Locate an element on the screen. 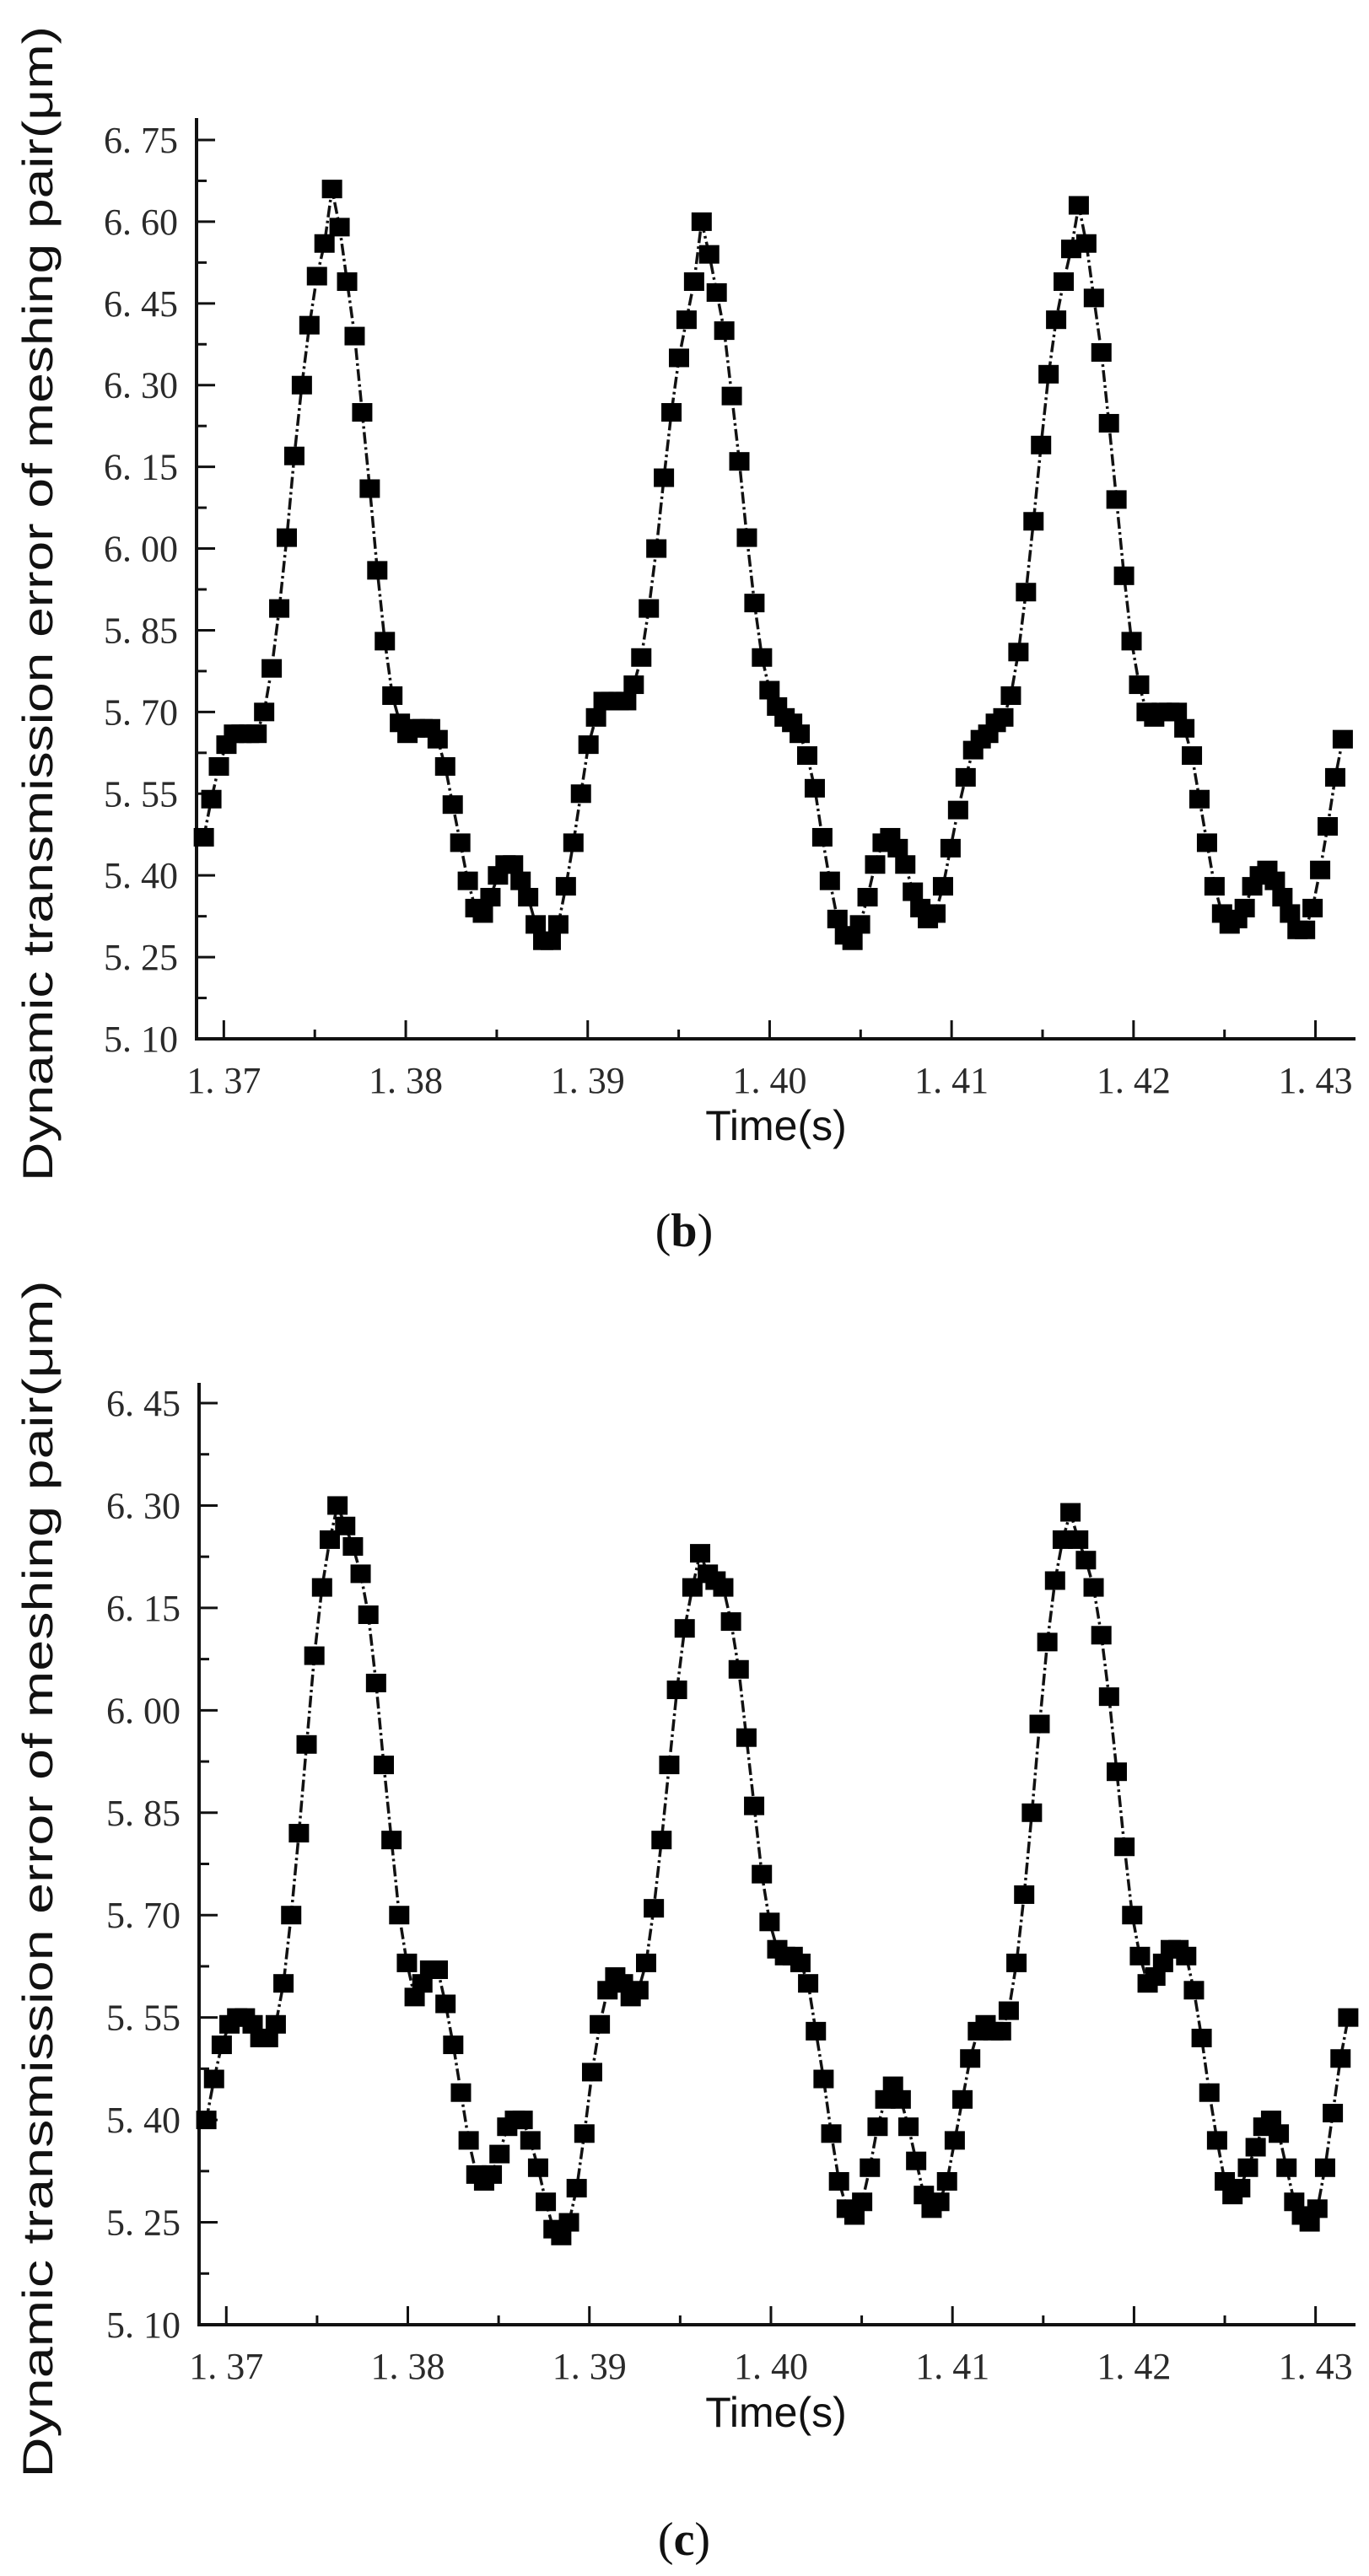  y-tick-label: 5. 85 is located at coordinates (143, 1813).